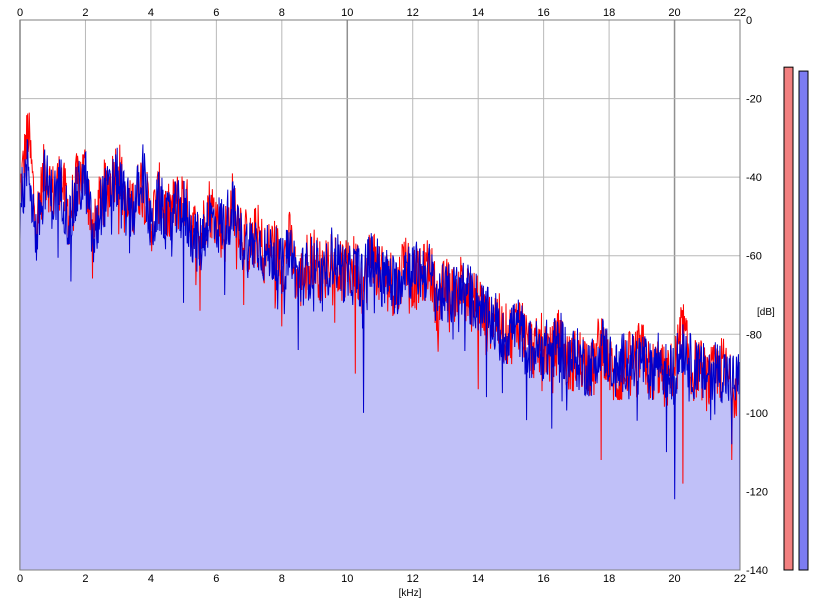  I want to click on x-tick-label-bottom: 16, so click(544, 579).